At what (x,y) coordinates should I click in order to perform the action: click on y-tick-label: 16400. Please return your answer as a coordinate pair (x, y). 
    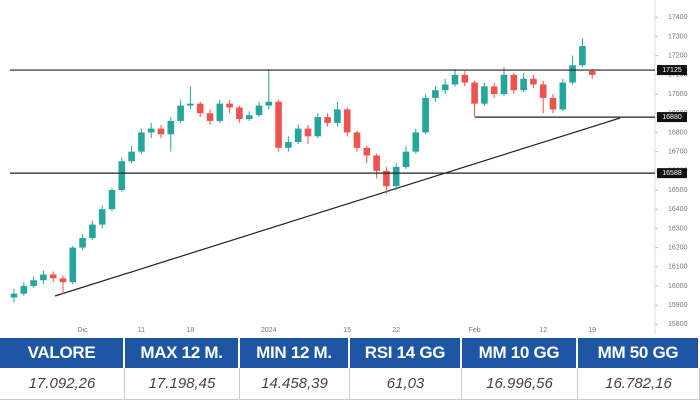
    Looking at the image, I should click on (678, 209).